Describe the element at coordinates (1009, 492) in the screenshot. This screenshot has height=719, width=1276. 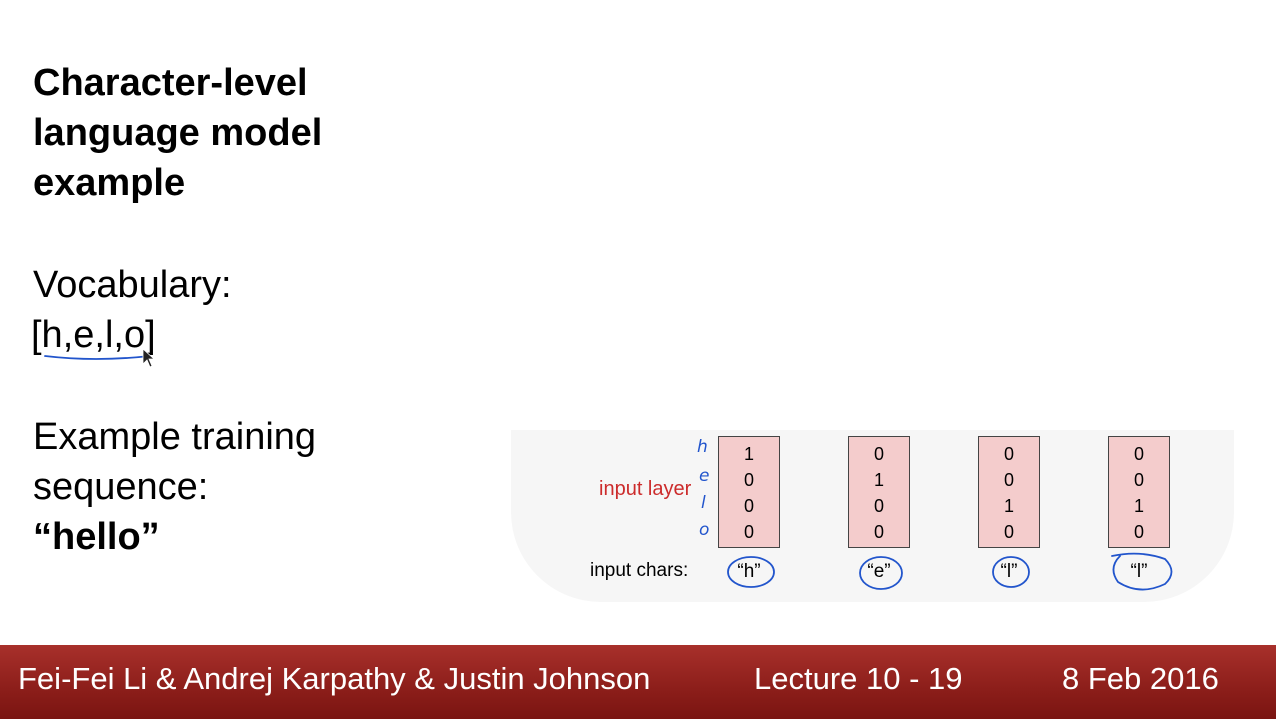
I see `one-hot-vector-l1: 0 0 1 0` at that location.